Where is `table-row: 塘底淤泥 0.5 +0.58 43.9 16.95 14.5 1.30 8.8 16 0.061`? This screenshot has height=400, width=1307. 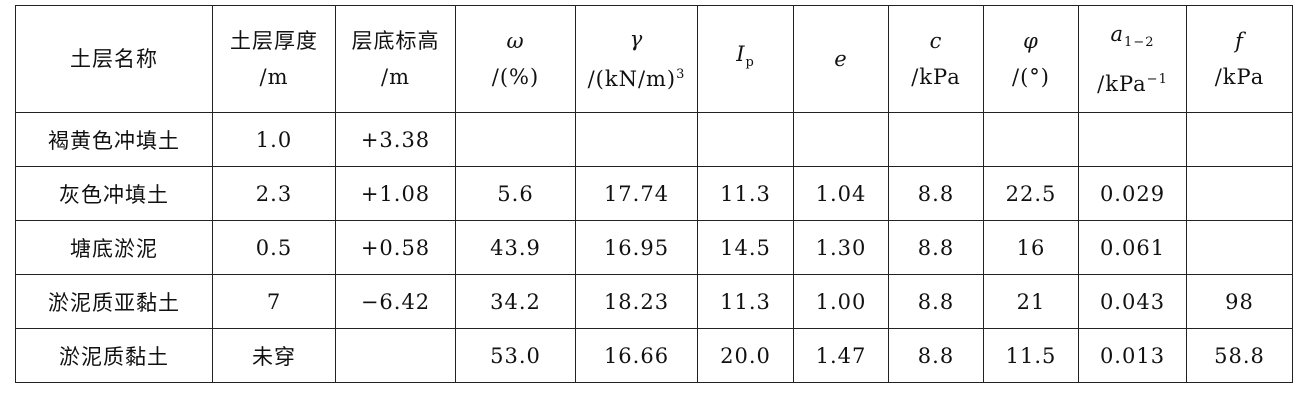
table-row: 塘底淤泥 0.5 +0.58 43.9 16.95 14.5 1.30 8.8 16 0.061 is located at coordinates (654, 247).